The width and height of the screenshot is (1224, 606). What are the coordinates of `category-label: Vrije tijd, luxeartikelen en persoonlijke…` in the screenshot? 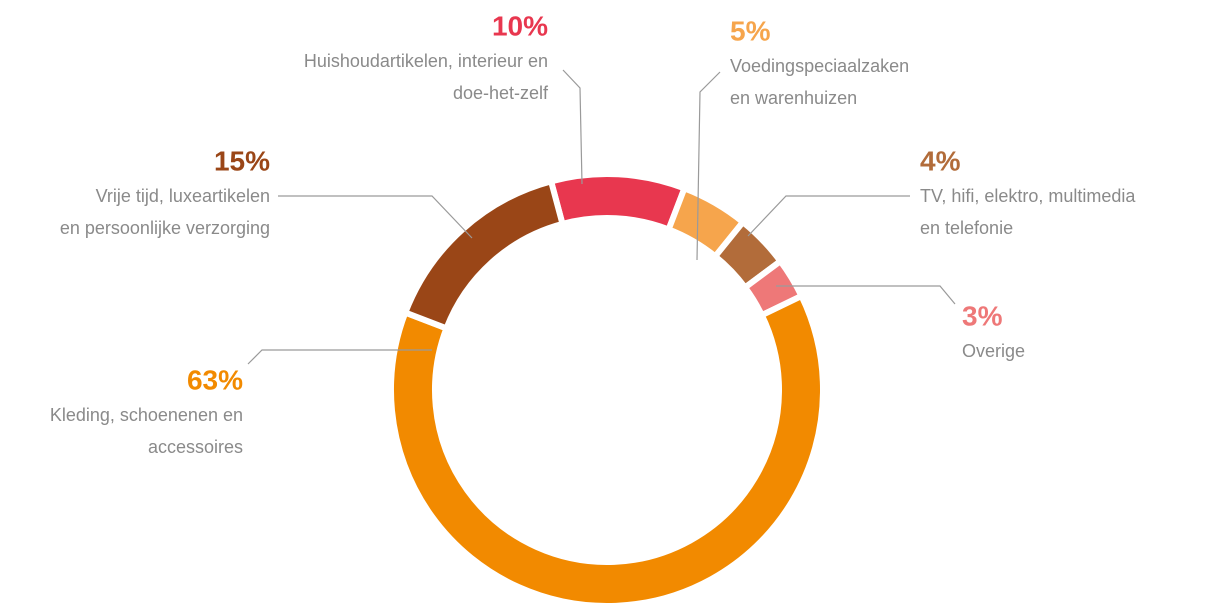 It's located at (165, 212).